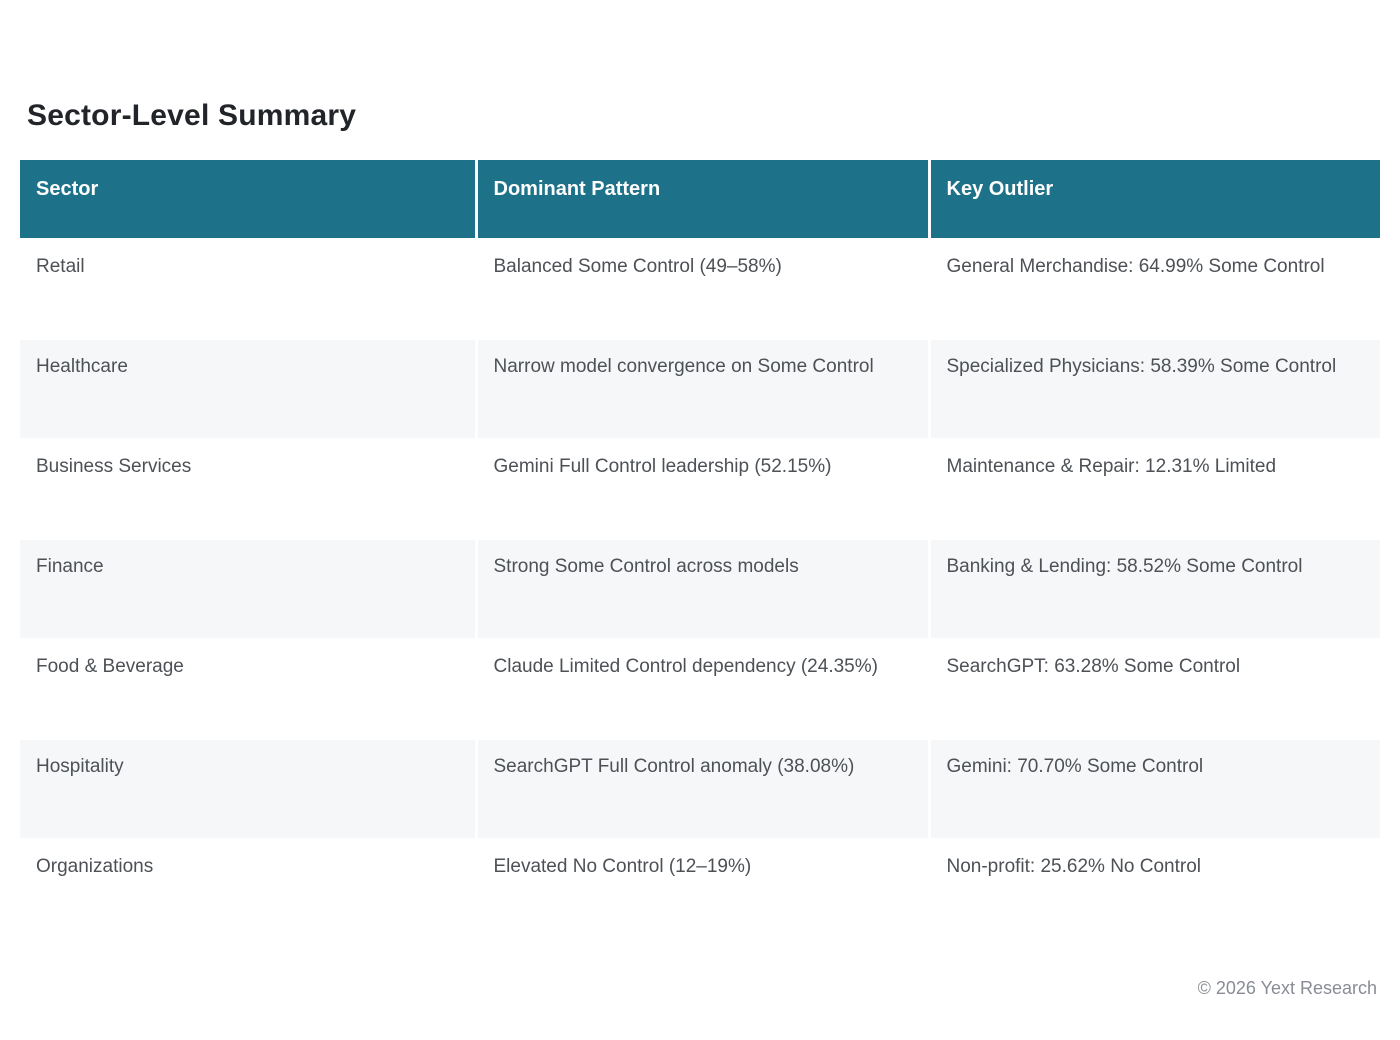 This screenshot has width=1400, height=1040. What do you see at coordinates (1154, 289) in the screenshot?
I see `outlier-cell: General Merchandise: 64.99% Some Control` at bounding box center [1154, 289].